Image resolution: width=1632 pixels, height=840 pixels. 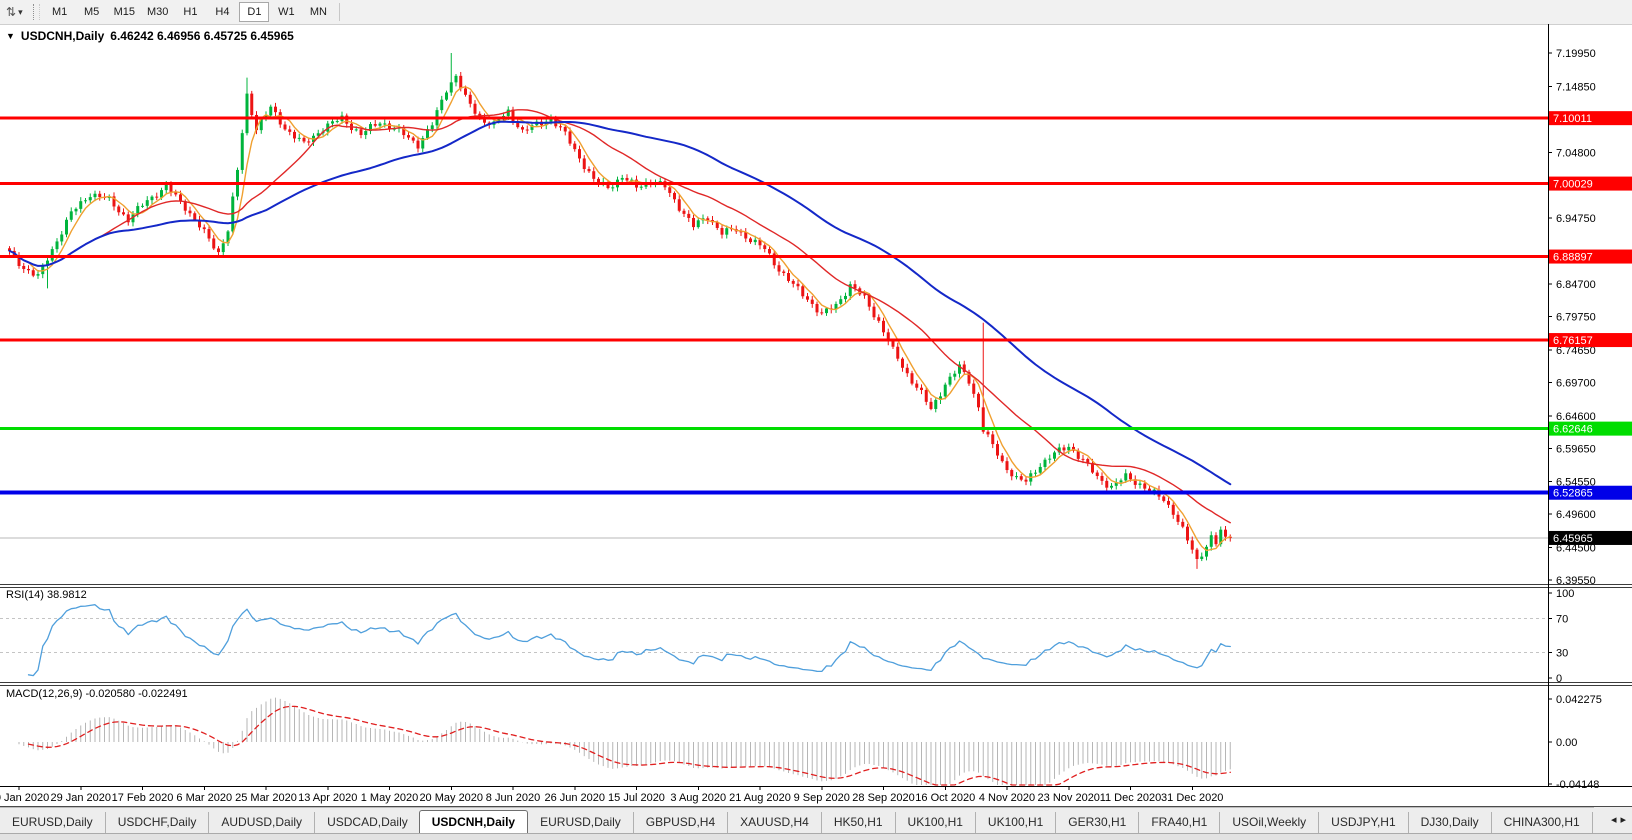 What do you see at coordinates (286, 12) in the screenshot?
I see `timeframe-button-W1: W1` at bounding box center [286, 12].